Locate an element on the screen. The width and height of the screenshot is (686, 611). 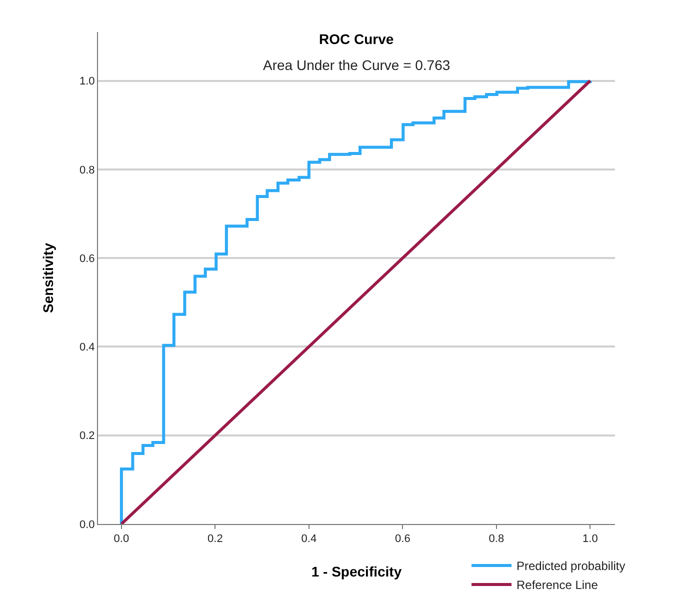
chart-title: ROC Curve is located at coordinates (356, 39).